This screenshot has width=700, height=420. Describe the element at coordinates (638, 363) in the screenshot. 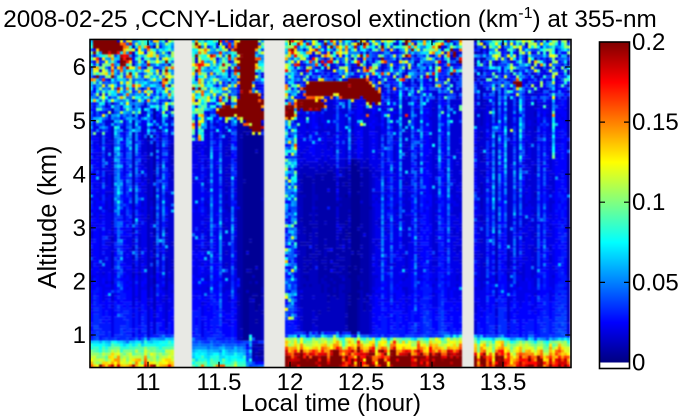

I see `svg-text: 0` at that location.